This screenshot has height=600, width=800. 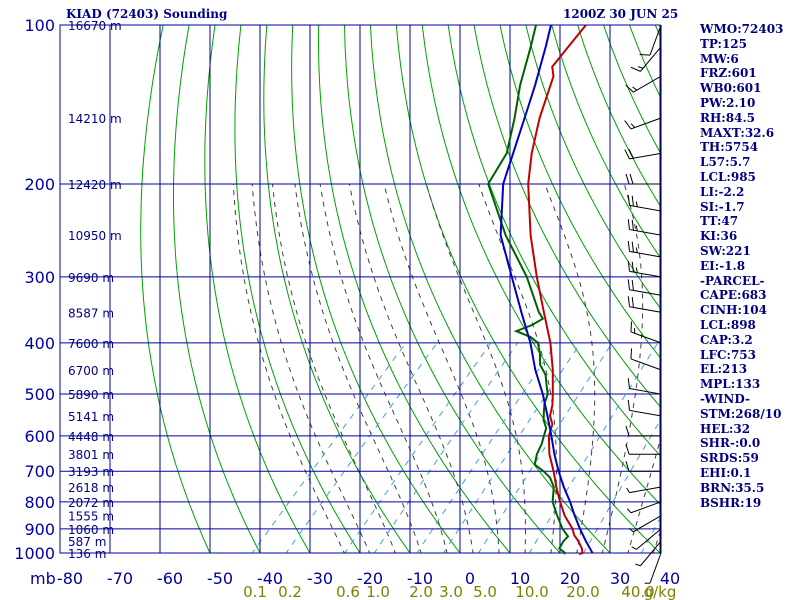 What do you see at coordinates (290, 591) in the screenshot?
I see `mixing-ratio-label: 0.2` at bounding box center [290, 591].